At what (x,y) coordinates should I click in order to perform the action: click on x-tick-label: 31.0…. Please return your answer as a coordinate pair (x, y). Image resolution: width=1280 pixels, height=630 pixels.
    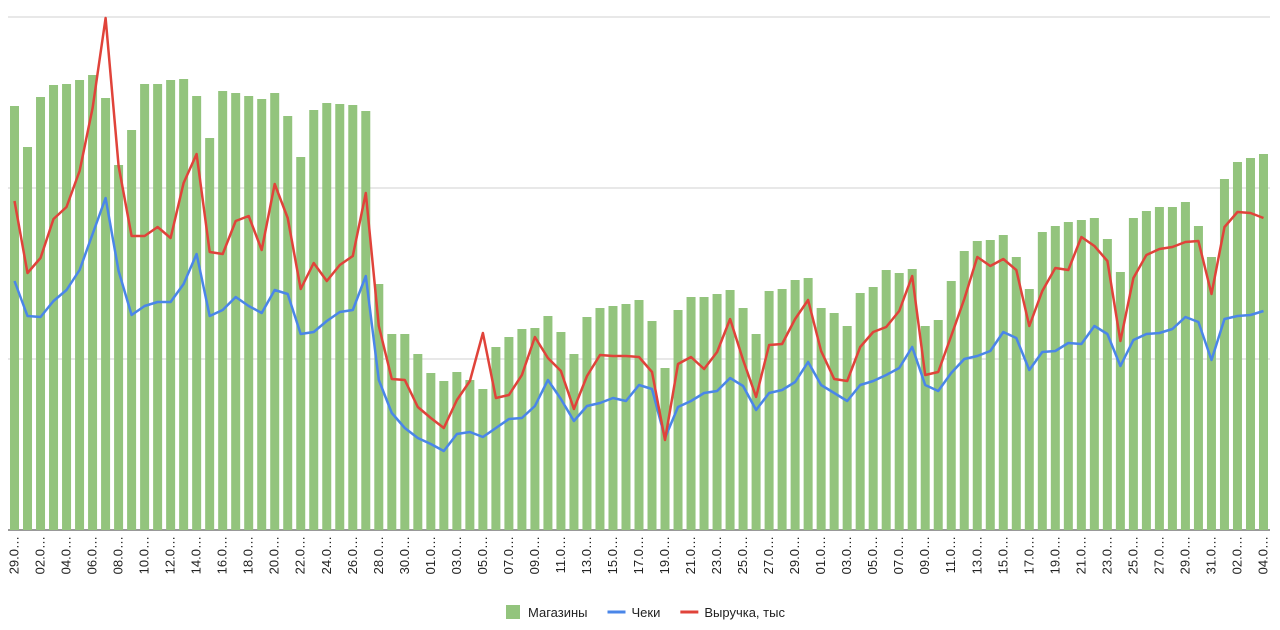
    Looking at the image, I should click on (1210, 555).